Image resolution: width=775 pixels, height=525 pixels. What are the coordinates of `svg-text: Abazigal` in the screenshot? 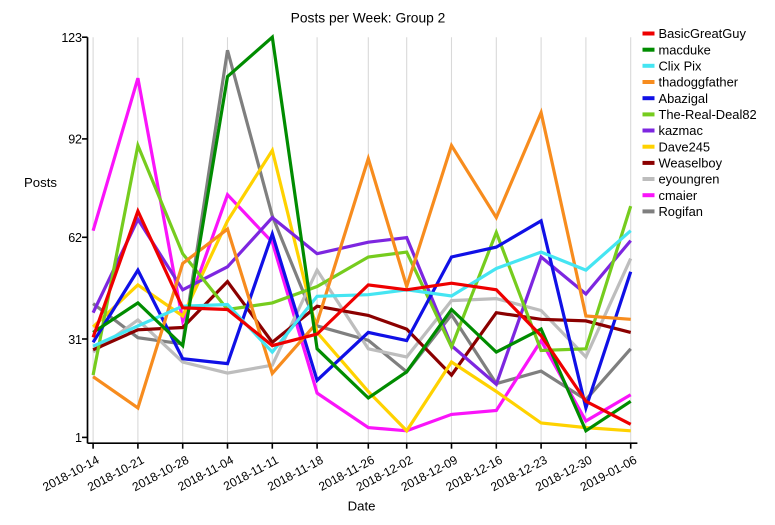 It's located at (683, 98).